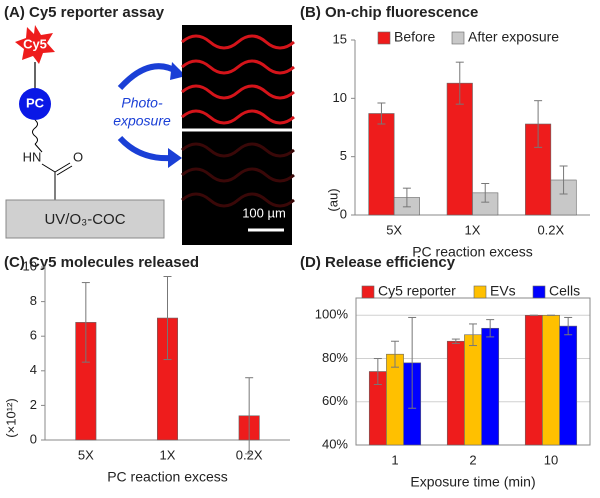 This screenshot has height=498, width=600. I want to click on legend-label: Before, so click(414, 37).